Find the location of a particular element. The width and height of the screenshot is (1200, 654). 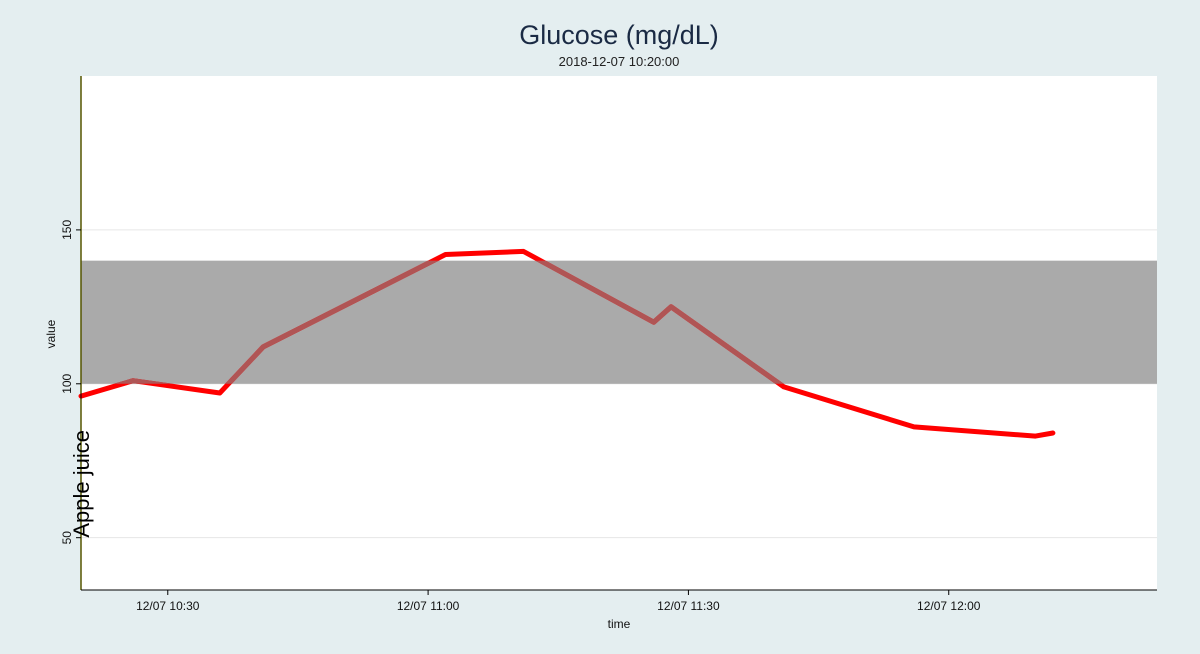

y-axis-label: value is located at coordinates (51, 333).